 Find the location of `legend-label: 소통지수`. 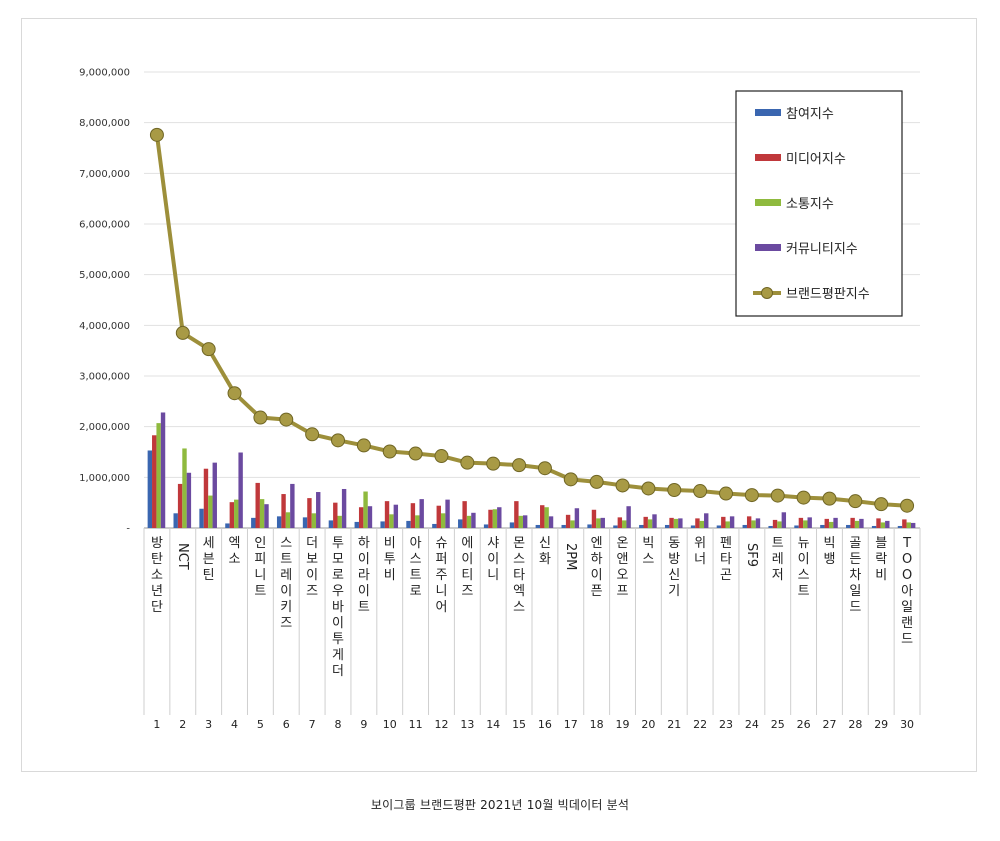

legend-label: 소통지수 is located at coordinates (810, 204).